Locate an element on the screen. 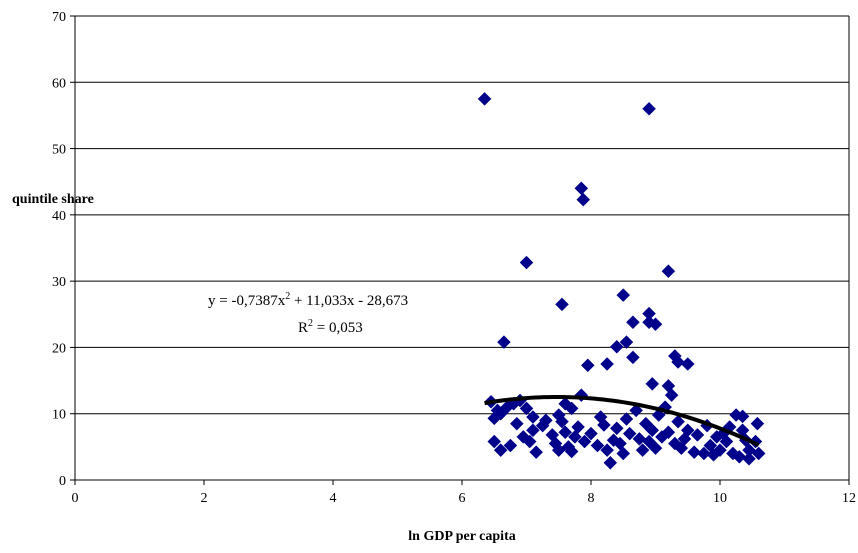 Image resolution: width=858 pixels, height=553 pixels. y-tick-label-20: 20 is located at coordinates (59, 348).